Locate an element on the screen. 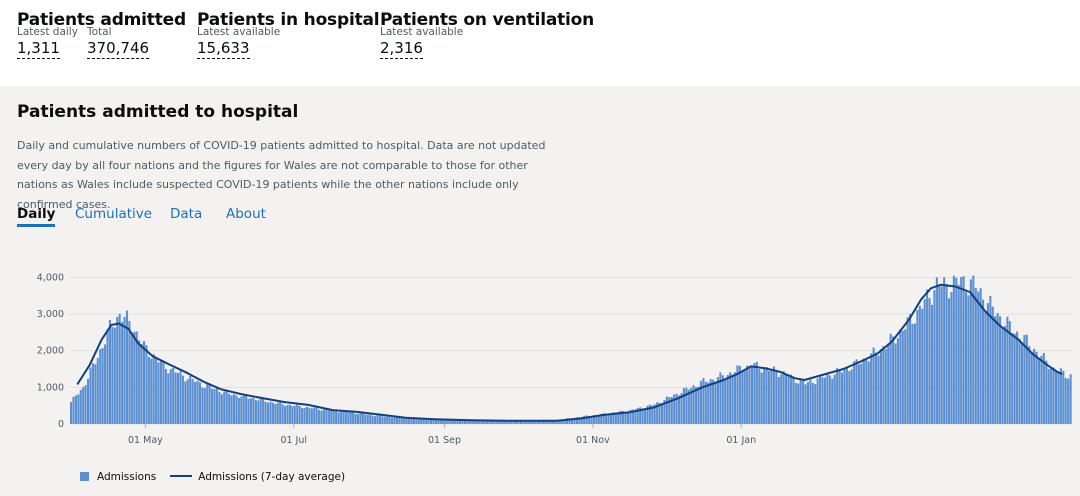 This screenshot has height=496, width=1080. admitted-daily-value: 1,311 is located at coordinates (38, 49).